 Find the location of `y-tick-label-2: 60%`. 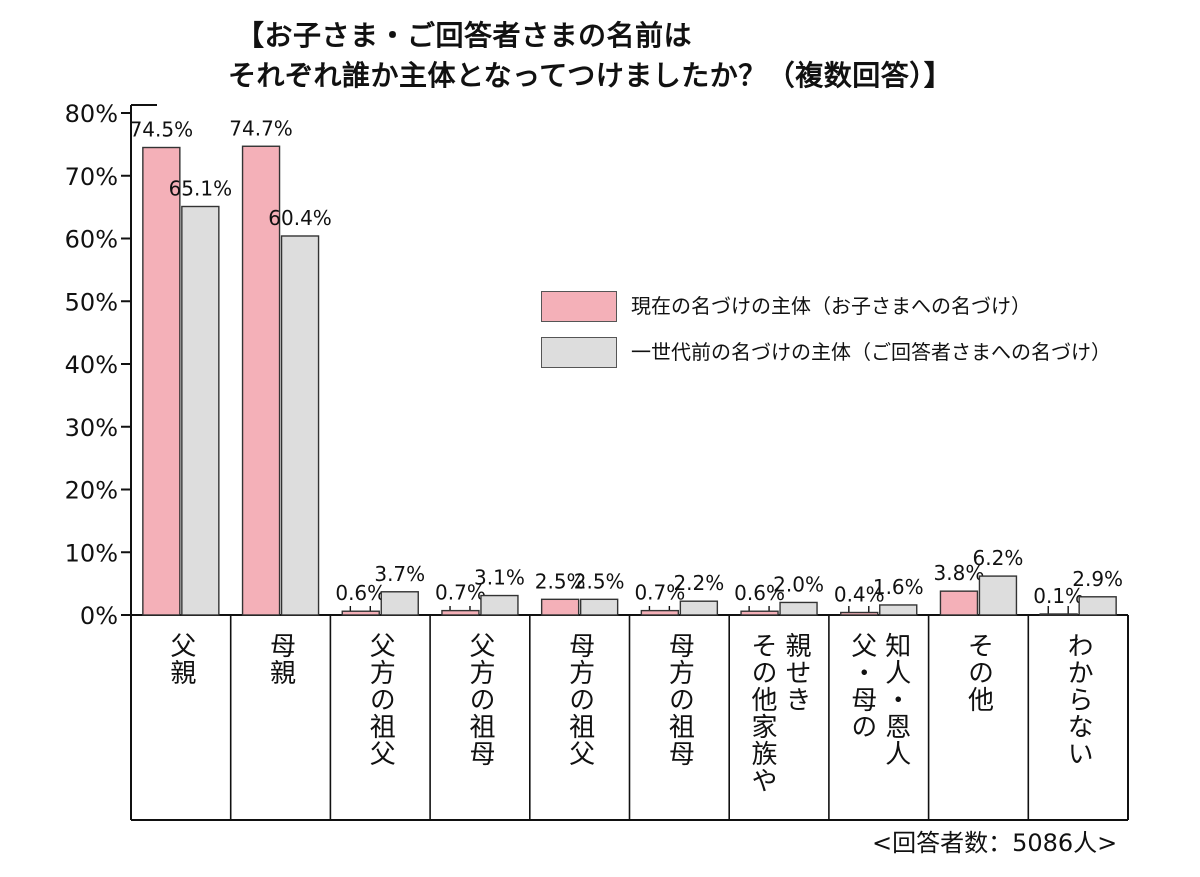

y-tick-label-2: 60% is located at coordinates (91, 240).